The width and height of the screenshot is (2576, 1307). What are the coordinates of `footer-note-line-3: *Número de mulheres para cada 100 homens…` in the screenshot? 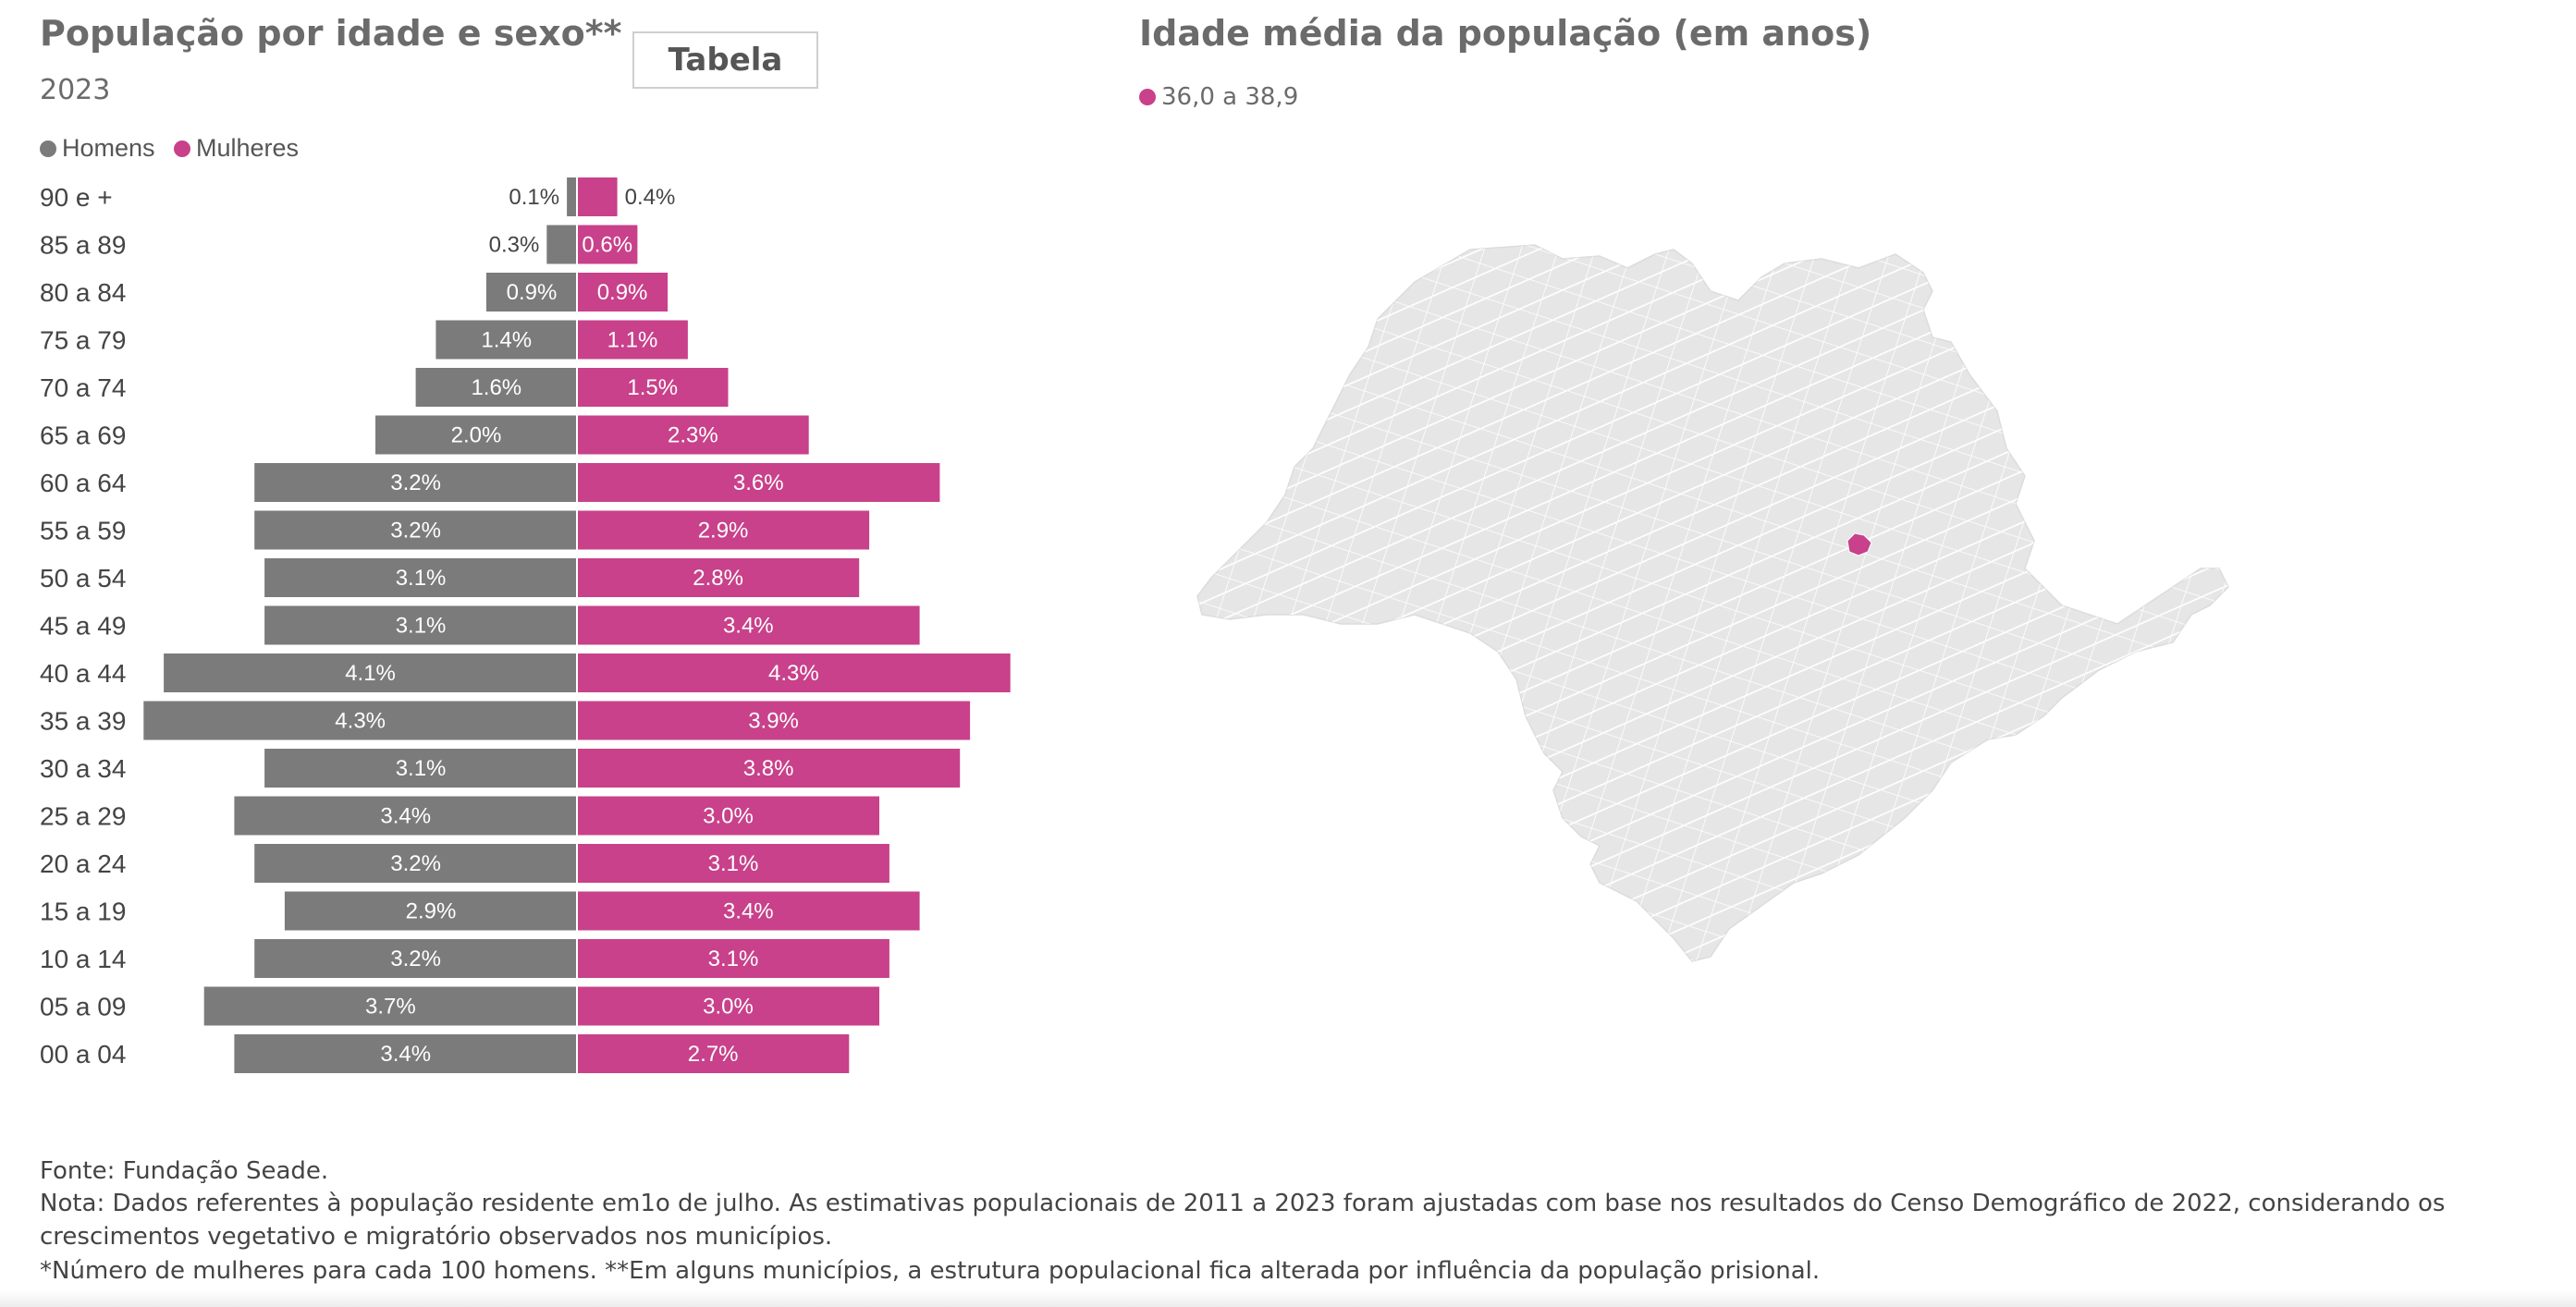 It's located at (931, 1271).